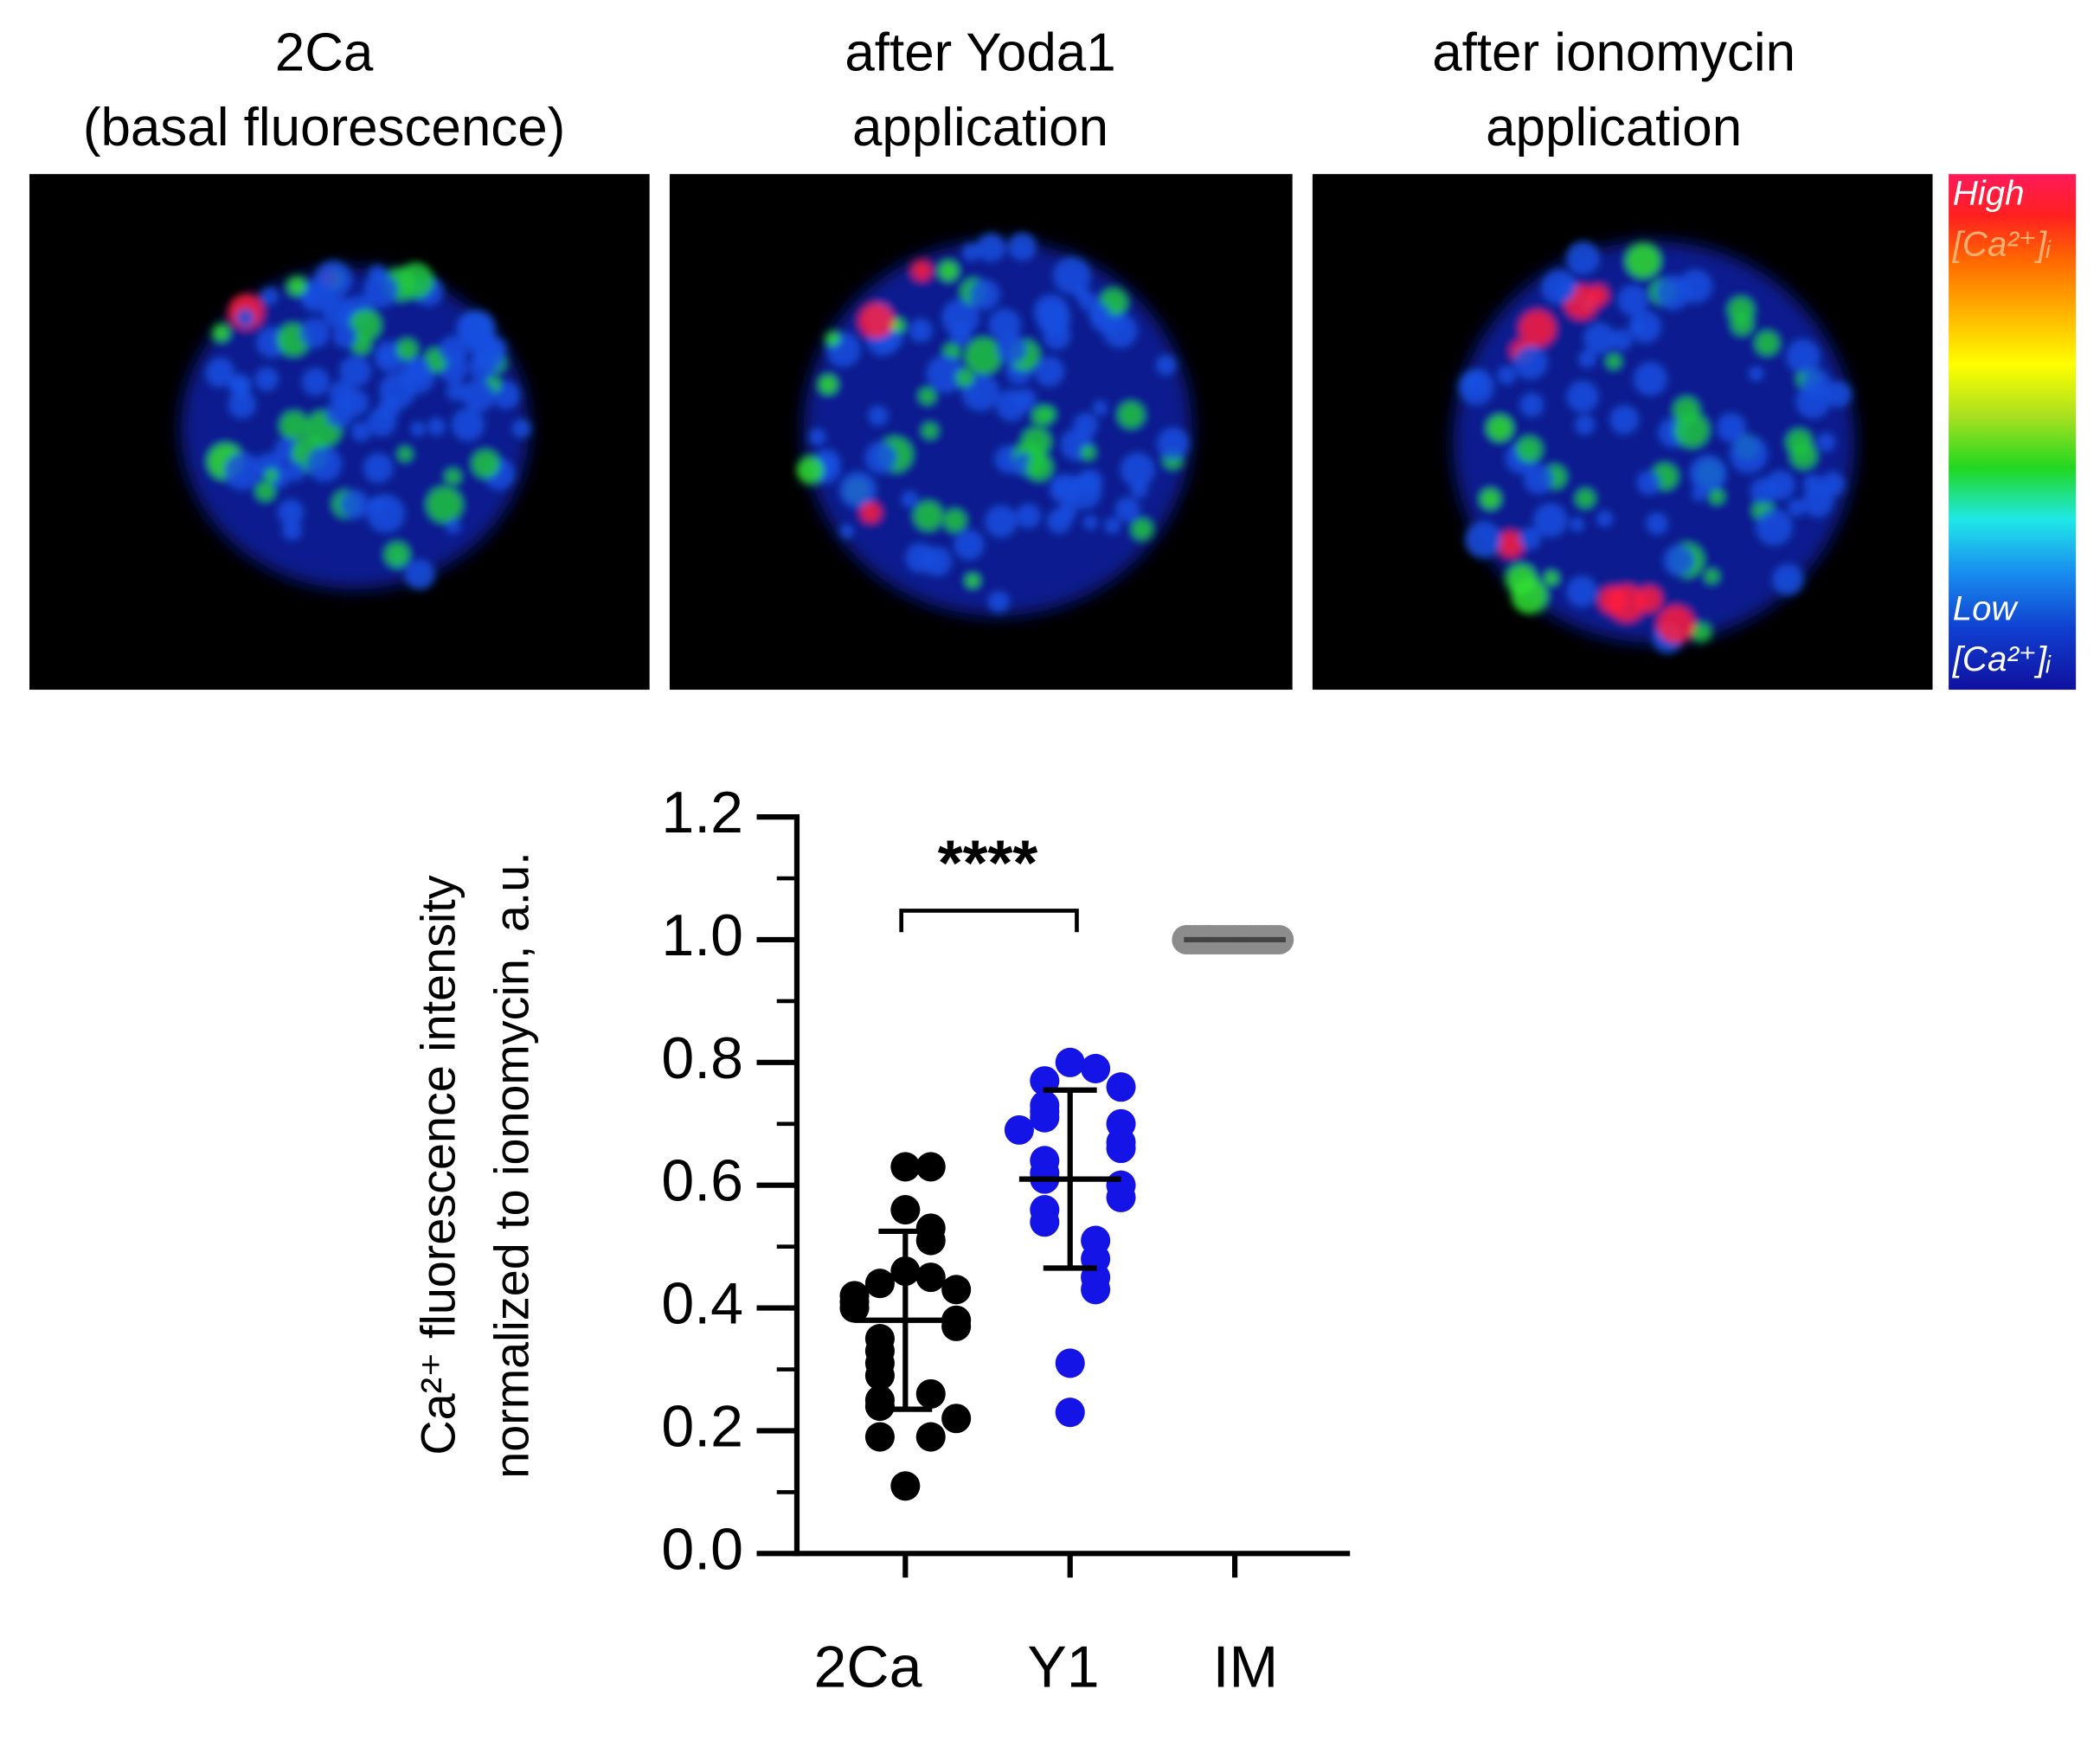 This screenshot has height=1741, width=2100. Describe the element at coordinates (512, 1164) in the screenshot. I see `y-axis-label: normalized to ionomycin, a.u.` at that location.